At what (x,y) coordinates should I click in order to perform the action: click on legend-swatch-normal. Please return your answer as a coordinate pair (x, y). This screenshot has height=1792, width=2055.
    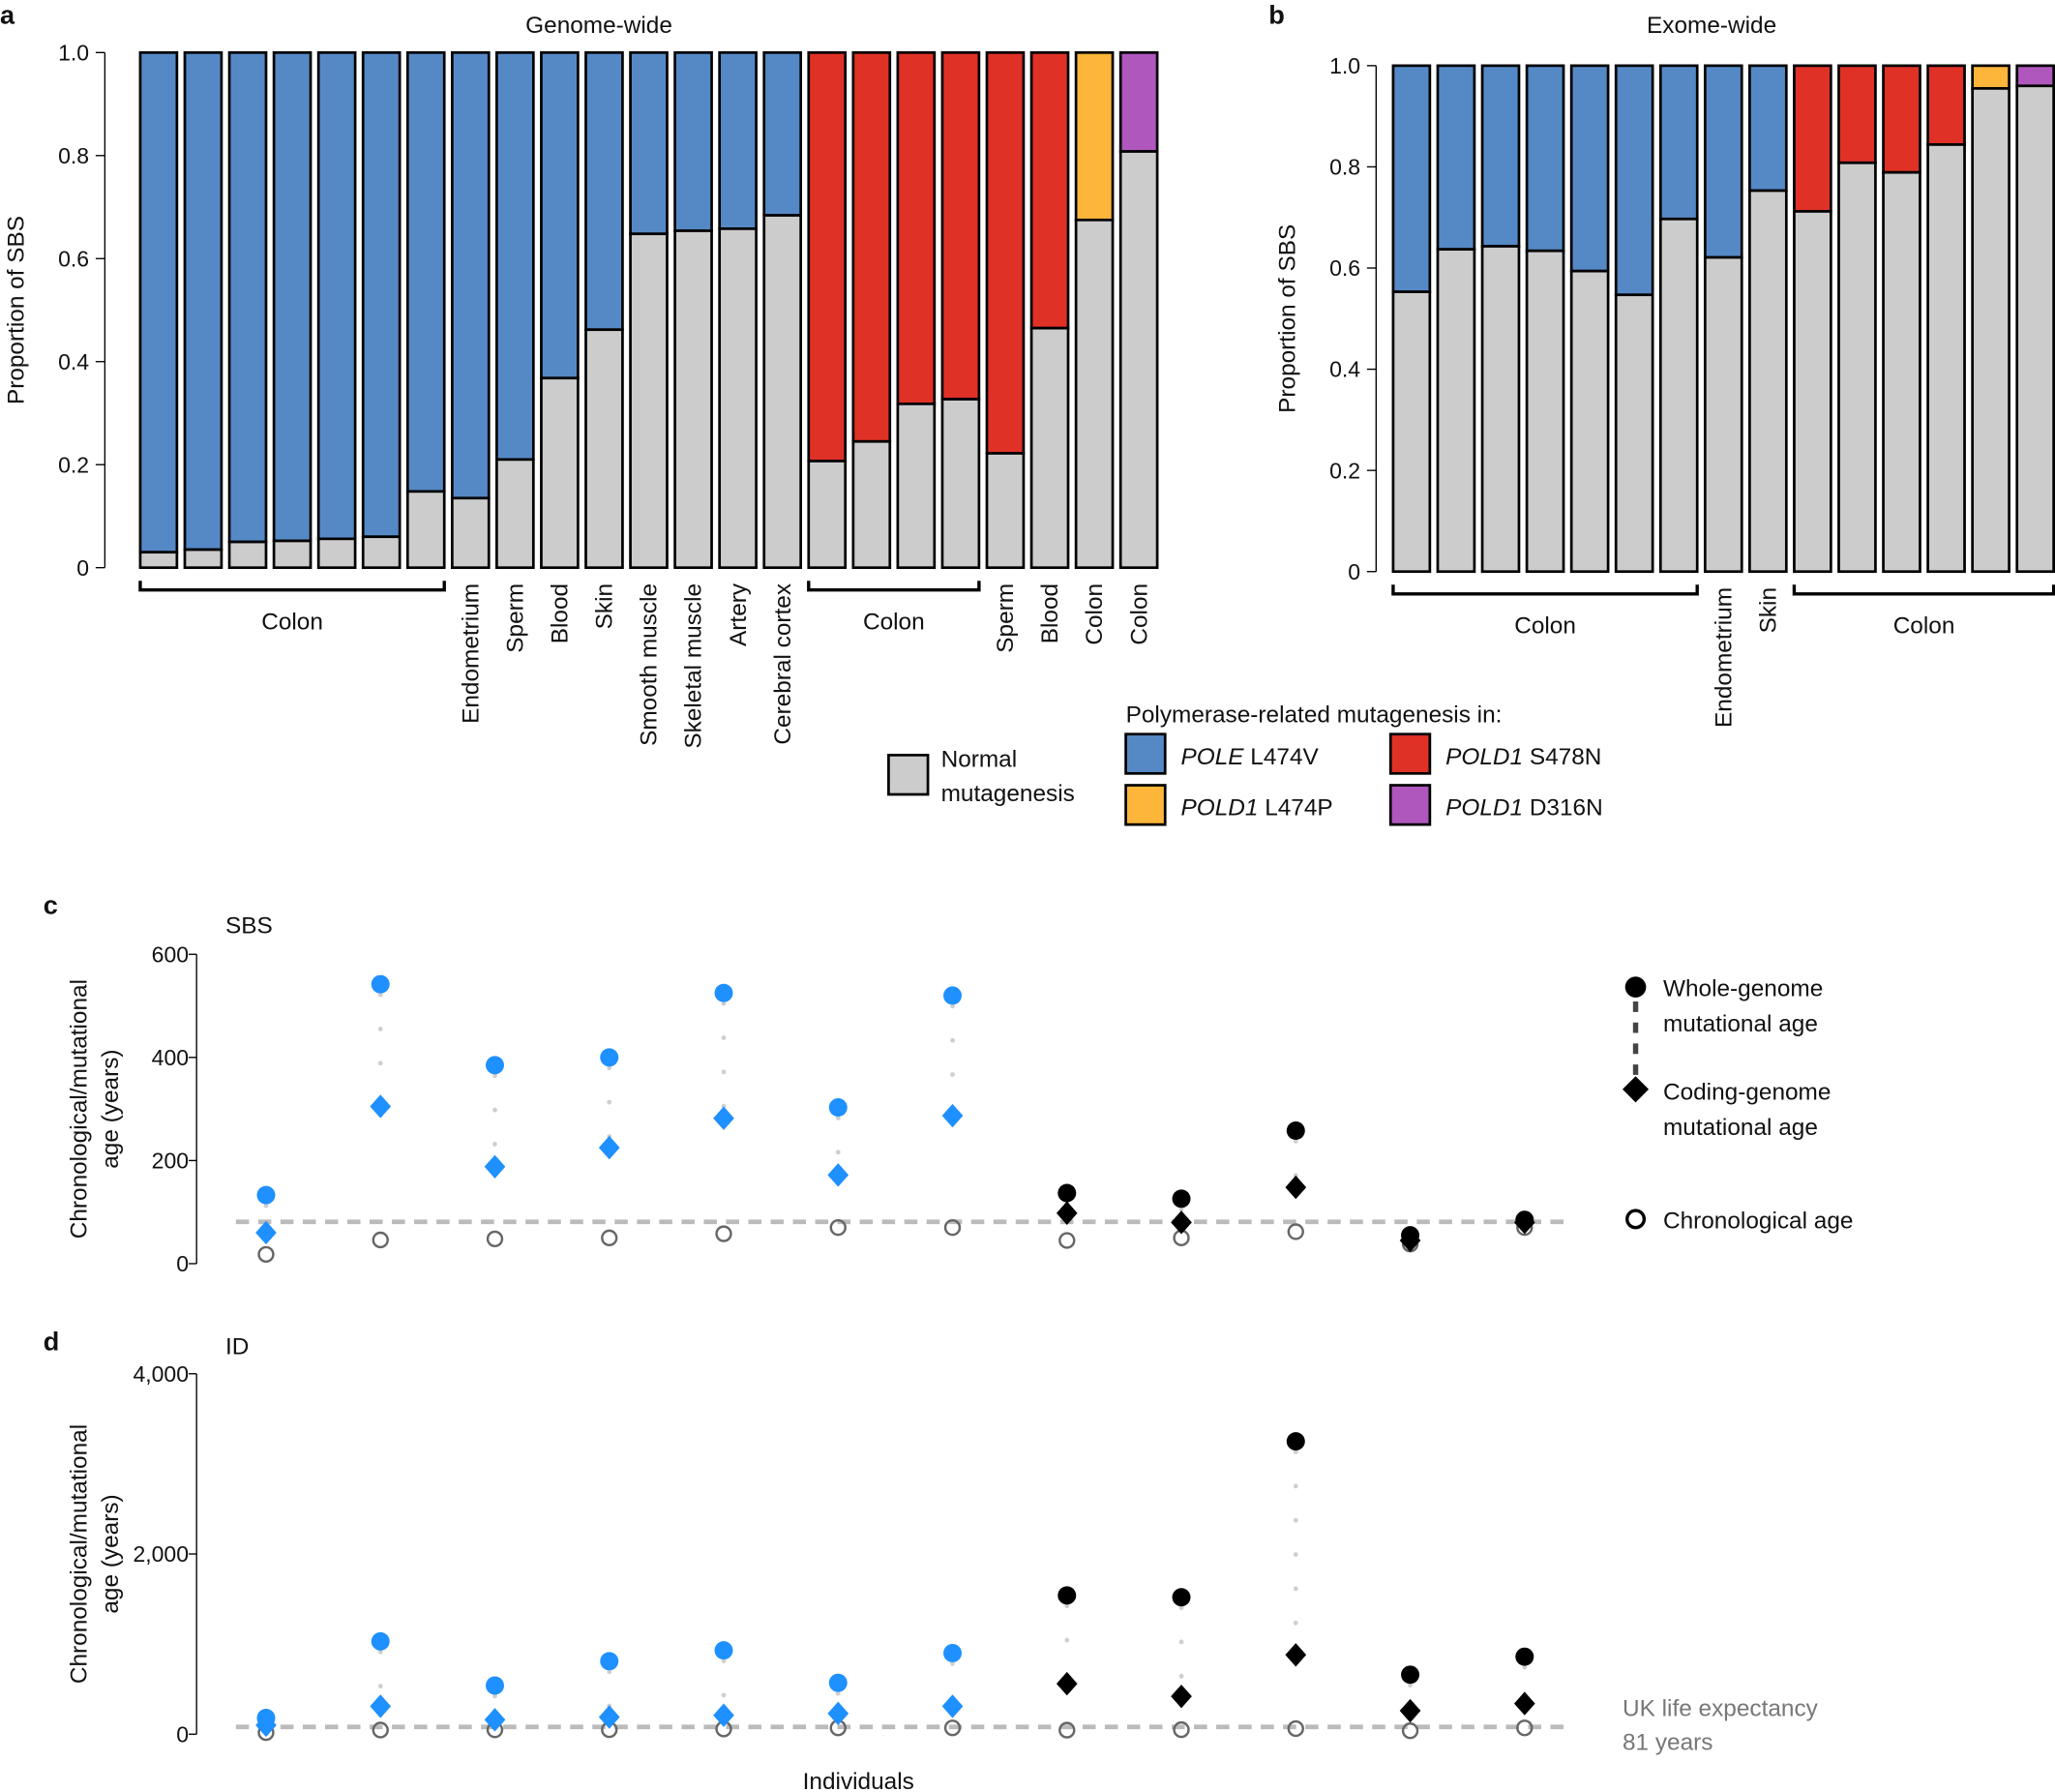
    Looking at the image, I should click on (909, 775).